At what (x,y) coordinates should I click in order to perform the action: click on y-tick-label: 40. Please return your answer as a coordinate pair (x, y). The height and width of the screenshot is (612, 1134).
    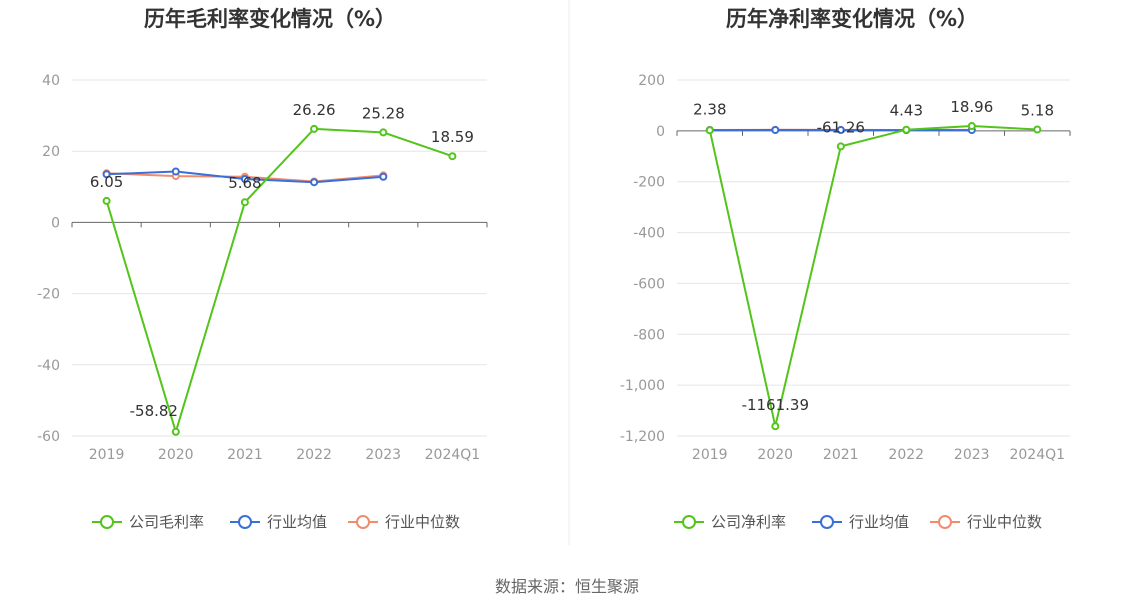
    Looking at the image, I should click on (51, 81).